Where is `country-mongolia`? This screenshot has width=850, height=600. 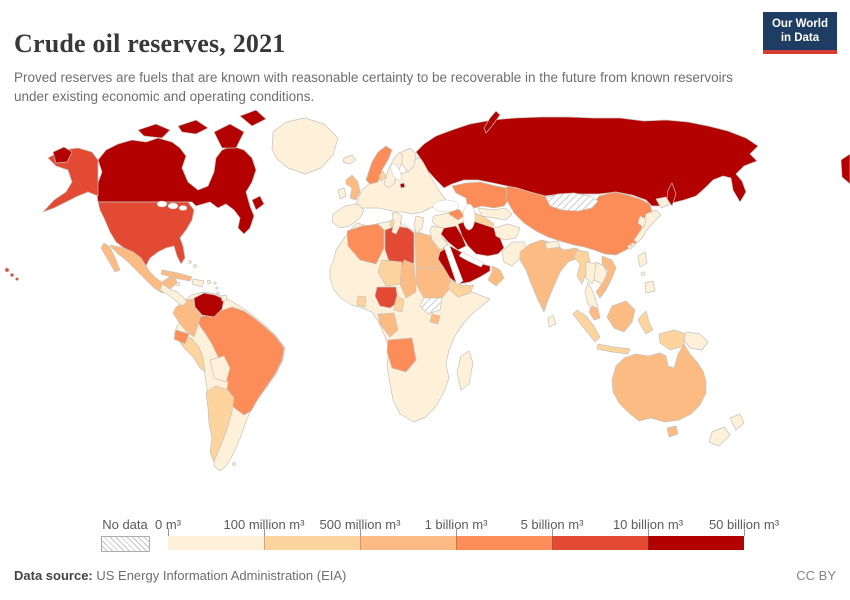 country-mongolia is located at coordinates (572, 202).